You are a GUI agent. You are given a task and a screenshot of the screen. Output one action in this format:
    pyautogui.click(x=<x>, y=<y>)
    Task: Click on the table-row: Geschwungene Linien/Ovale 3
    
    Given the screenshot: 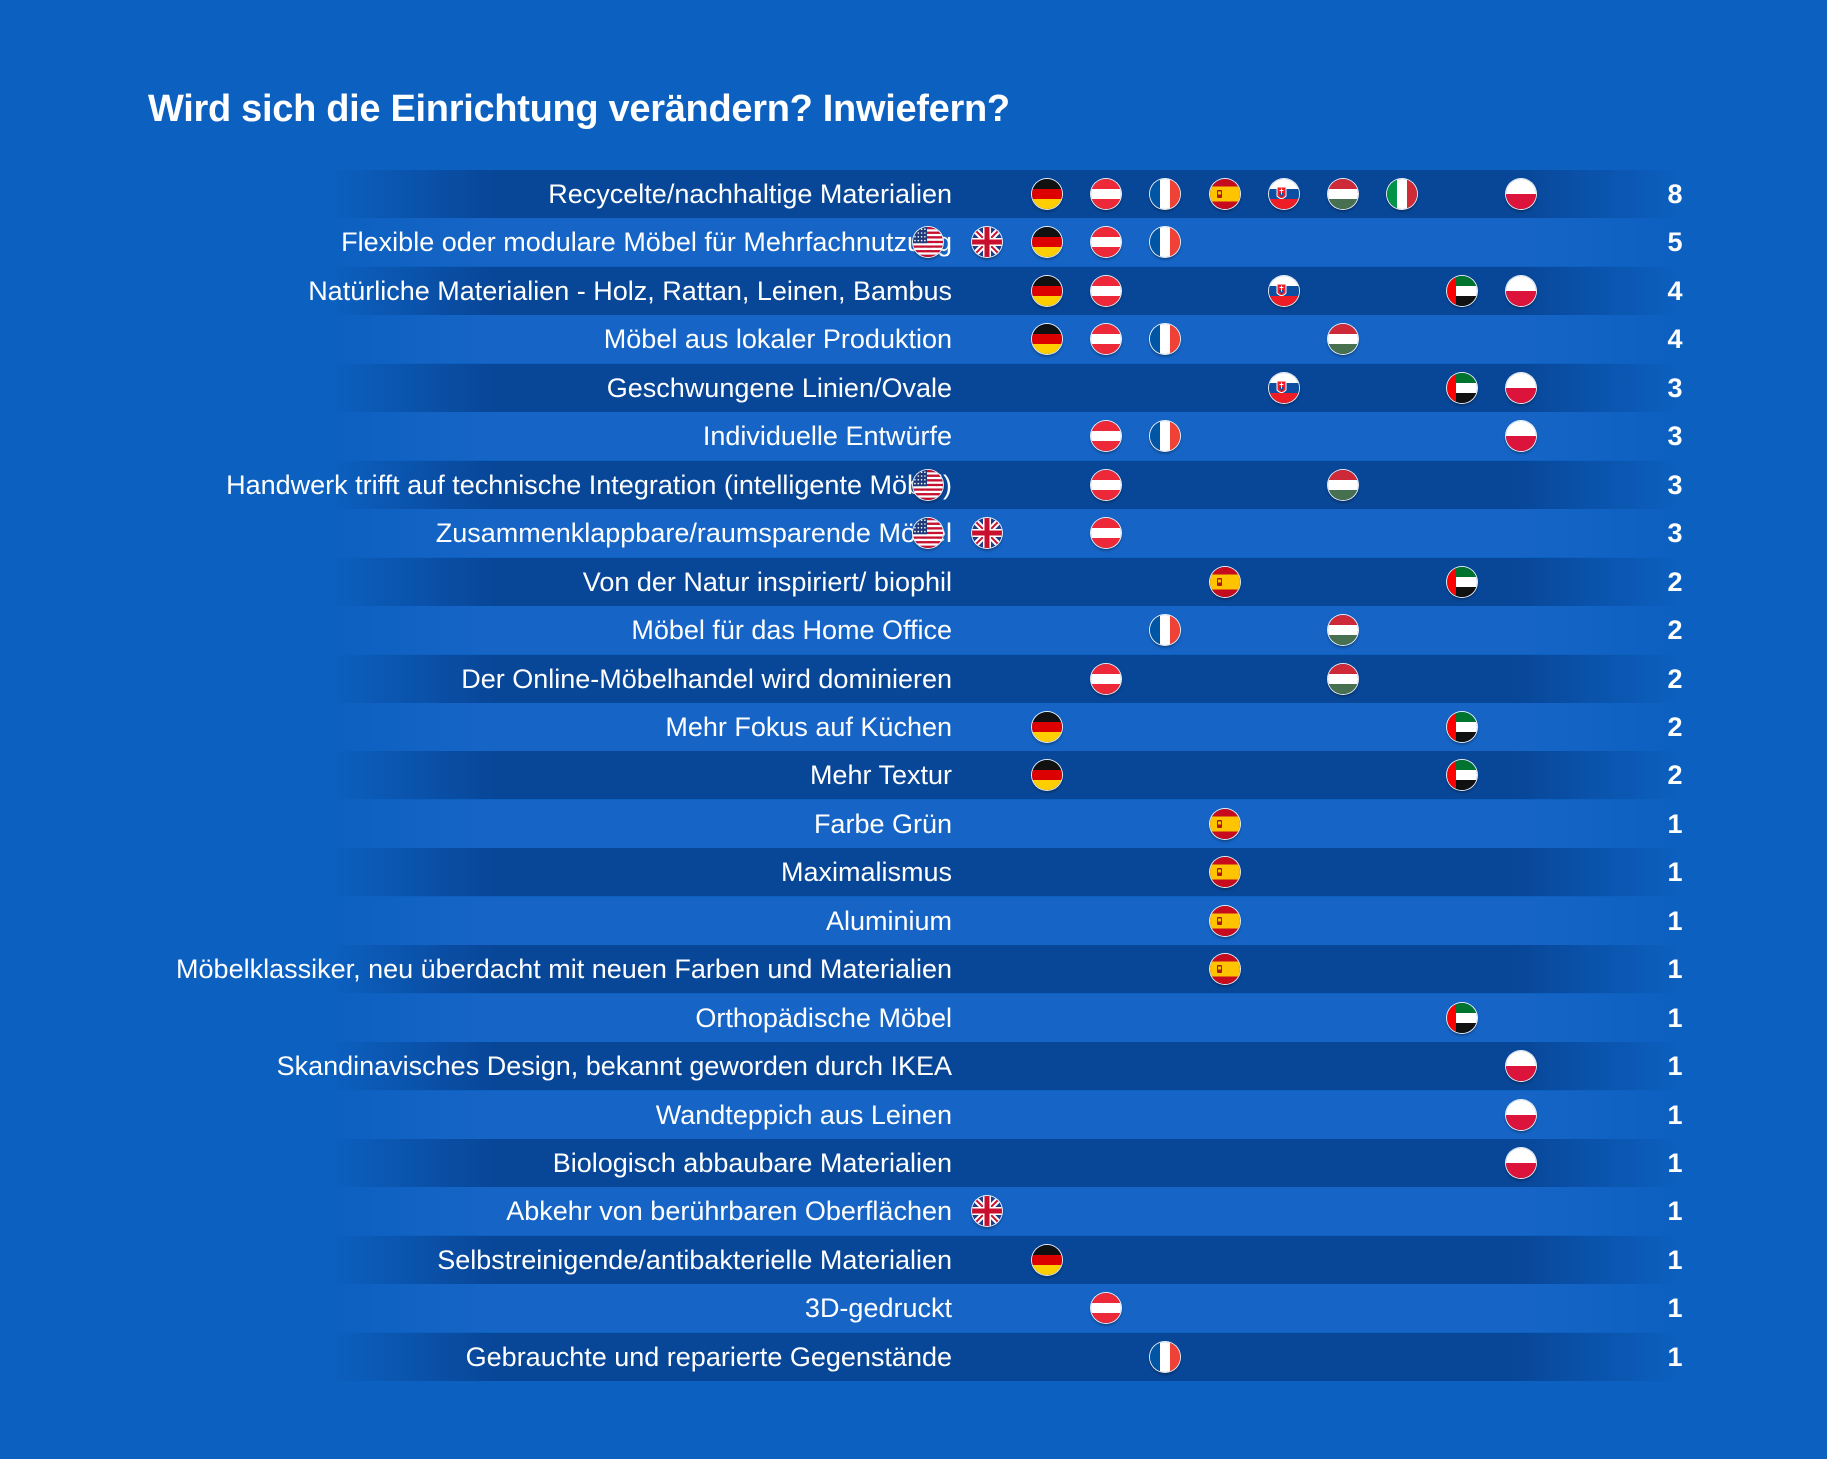 What is the action you would take?
    pyautogui.click(x=871, y=387)
    